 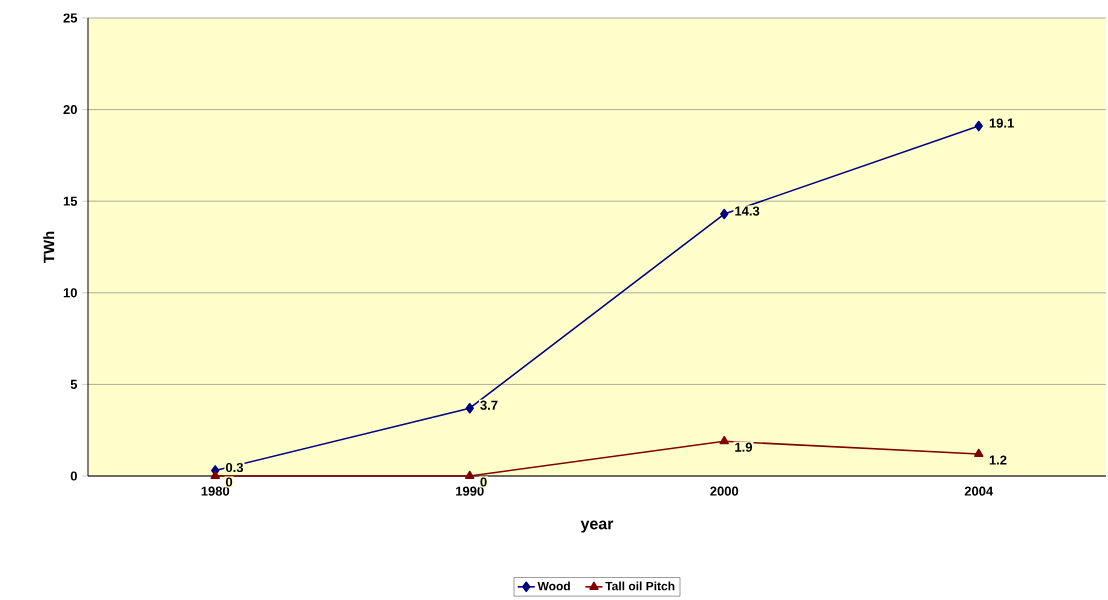 What do you see at coordinates (49, 247) in the screenshot?
I see `y-axis-title: TWh` at bounding box center [49, 247].